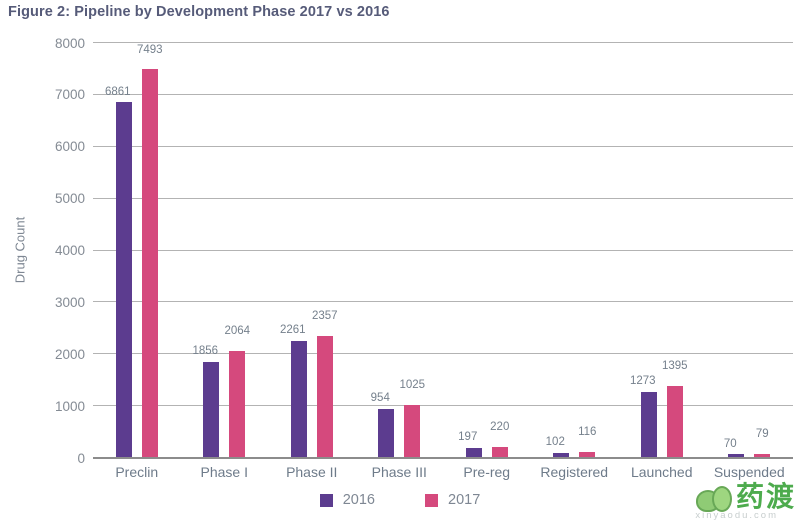 The image size is (800, 523). Describe the element at coordinates (69, 250) in the screenshot. I see `y-tick-label-4000: 4000` at that location.